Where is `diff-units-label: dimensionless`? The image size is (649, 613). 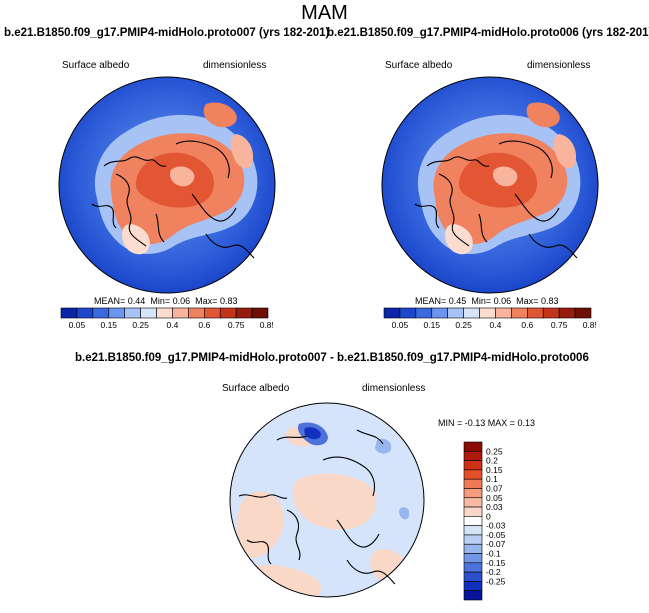 diff-units-label: dimensionless is located at coordinates (394, 388).